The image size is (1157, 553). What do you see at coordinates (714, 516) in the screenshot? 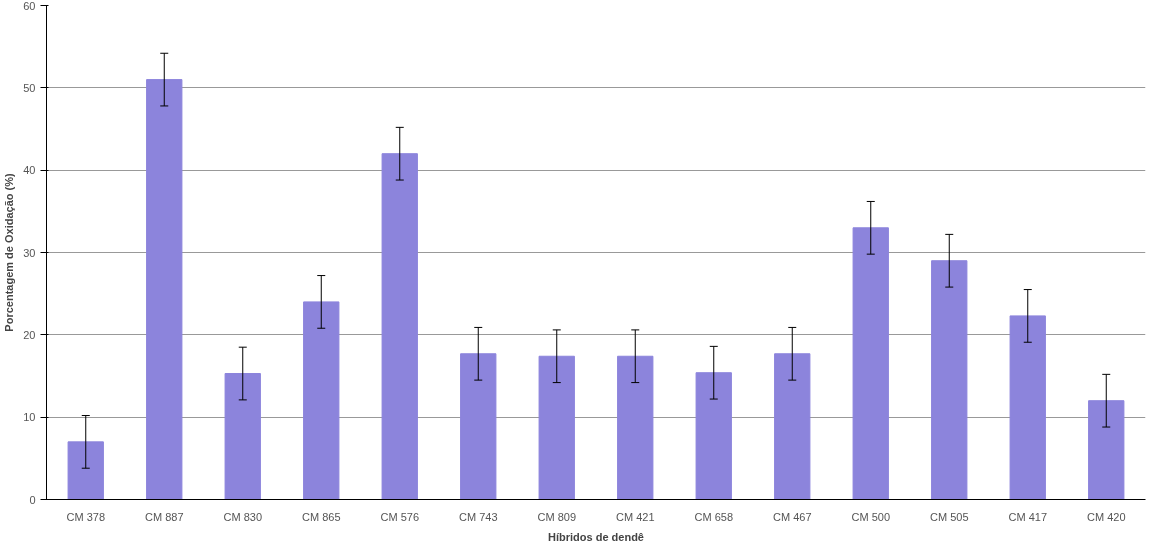
I see `x-tick-label: CM 658` at bounding box center [714, 516].